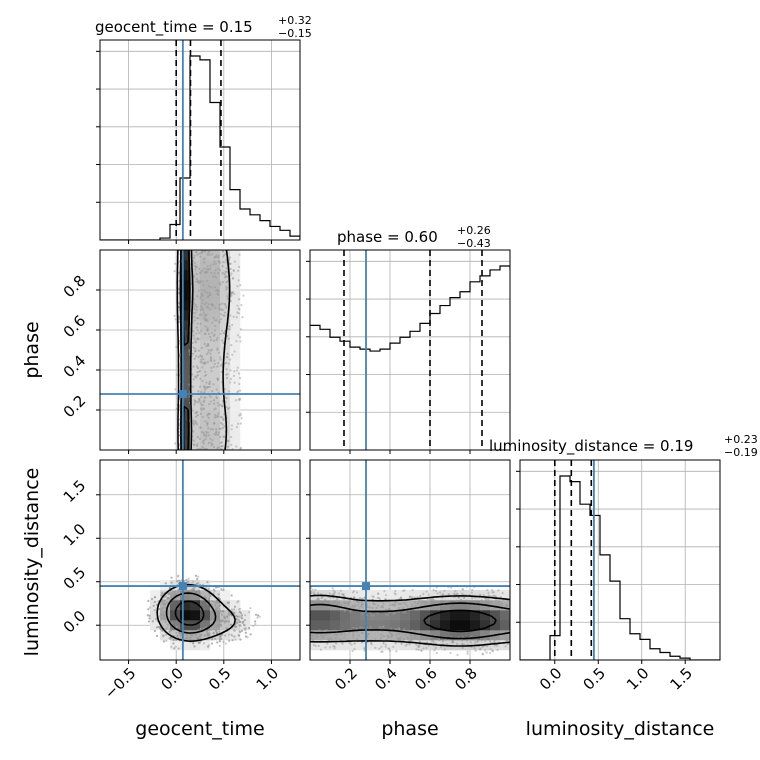  Describe the element at coordinates (75, 367) in the screenshot. I see `y-tick-label: 0.4` at that location.